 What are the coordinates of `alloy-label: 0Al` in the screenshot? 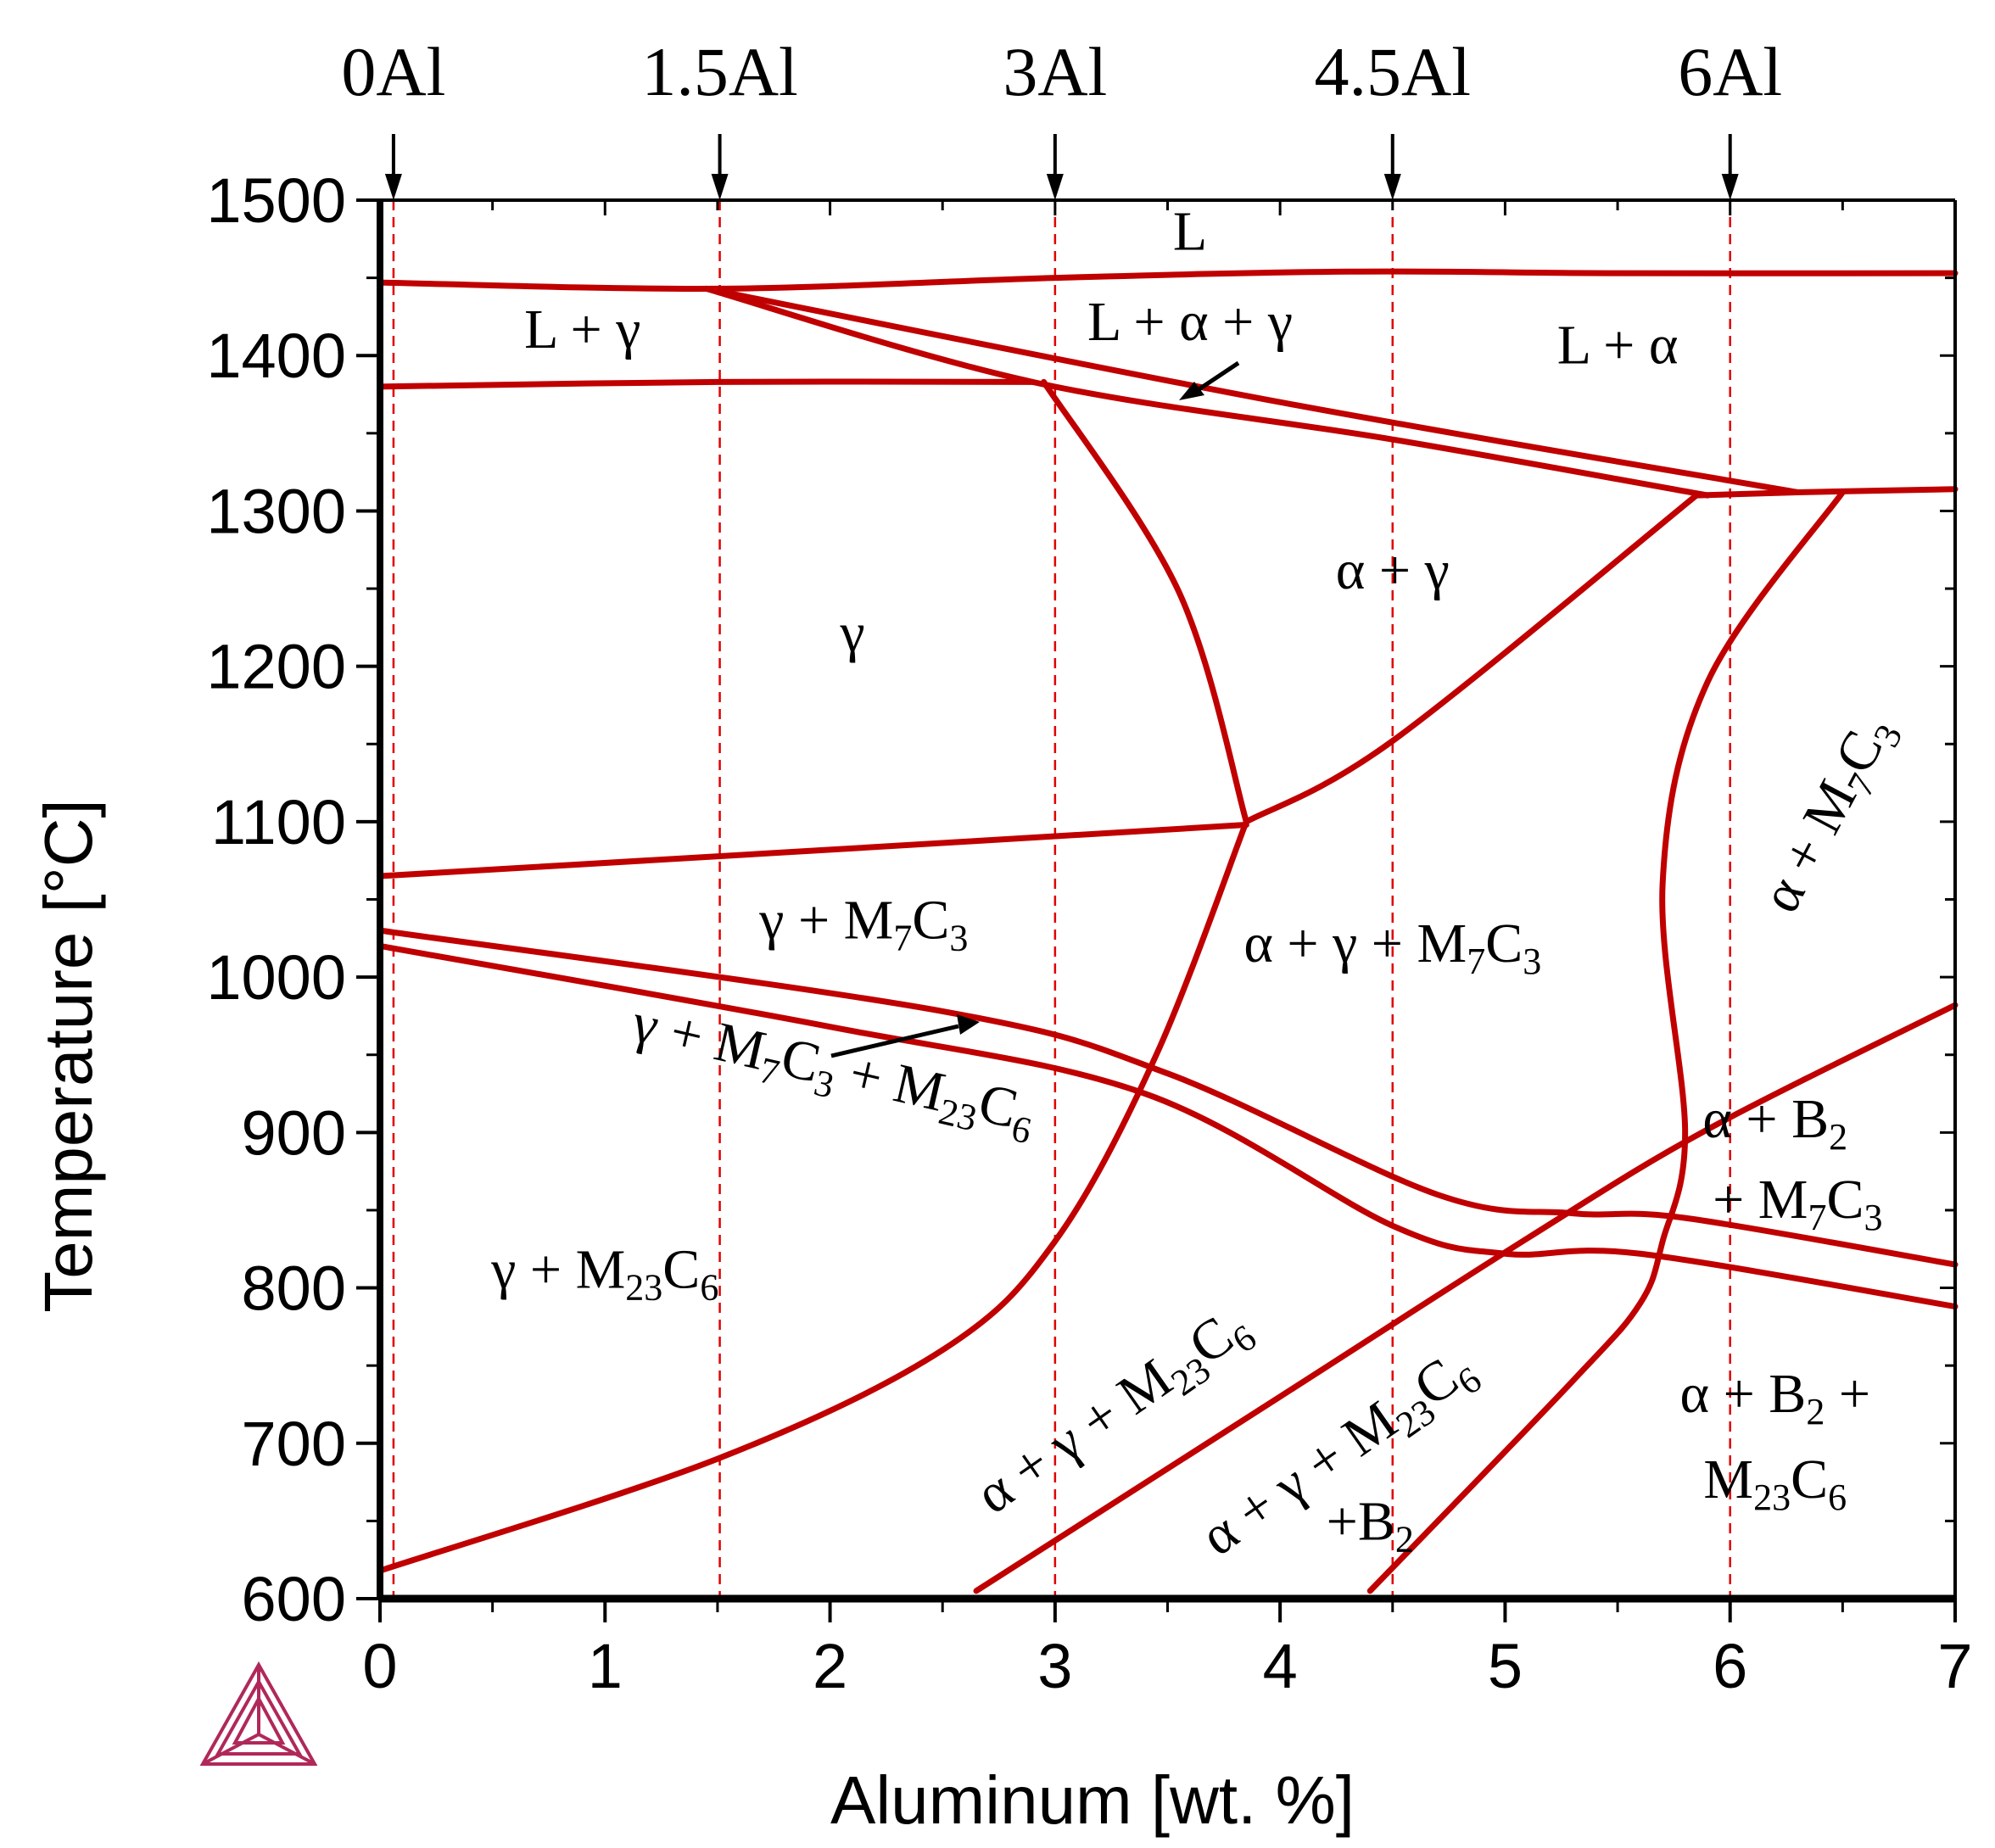 It's located at (393, 71).